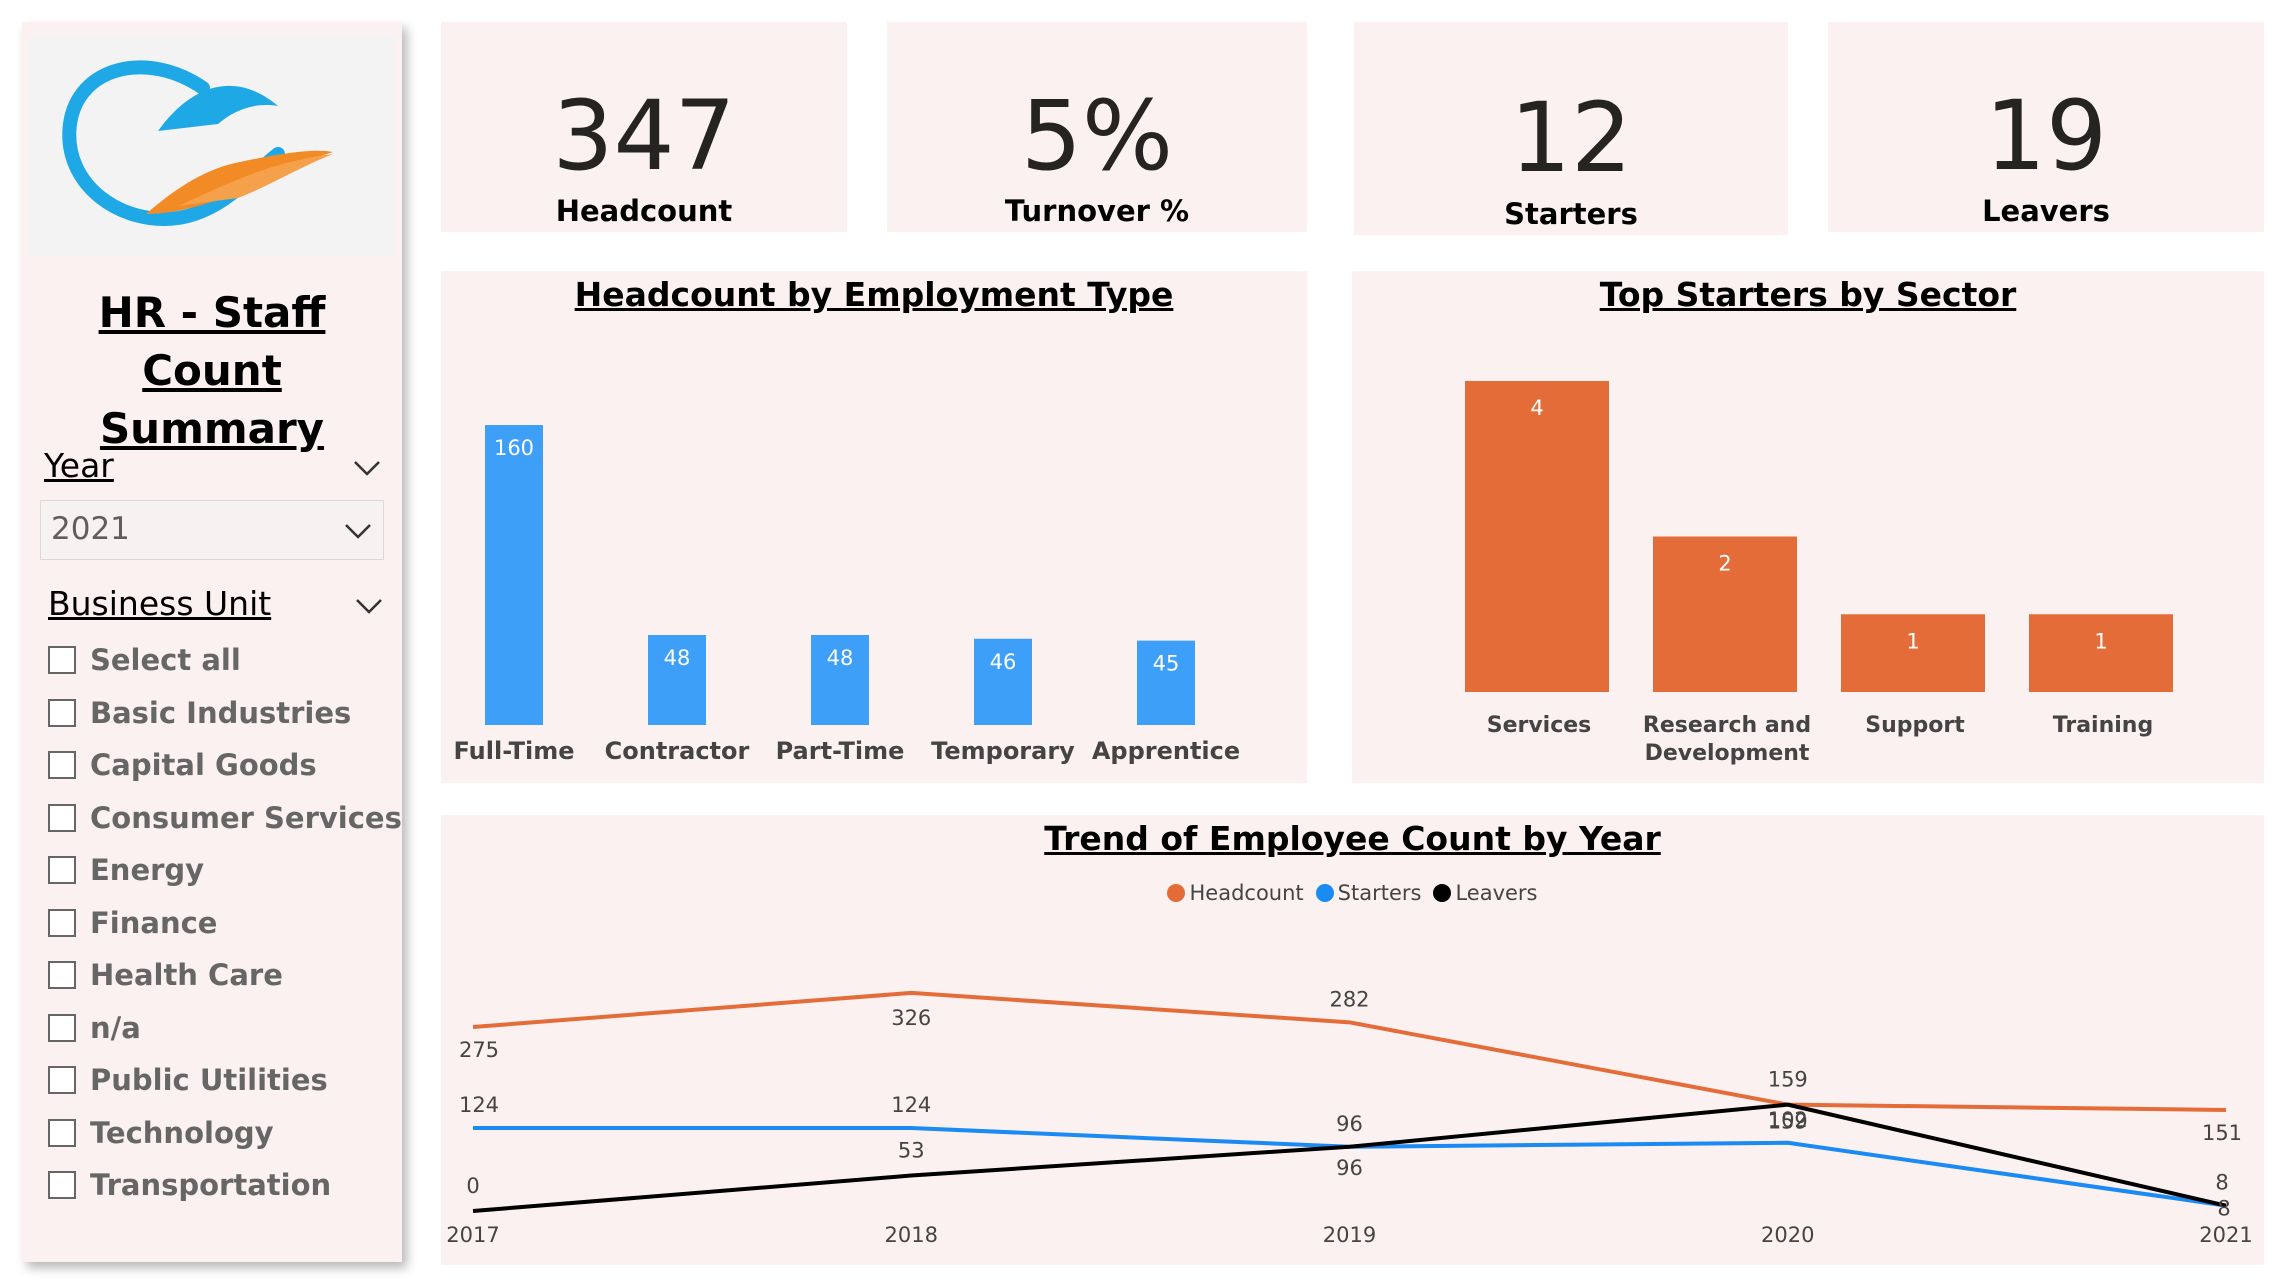  I want to click on year-dropdown-value: 2021, so click(90, 529).